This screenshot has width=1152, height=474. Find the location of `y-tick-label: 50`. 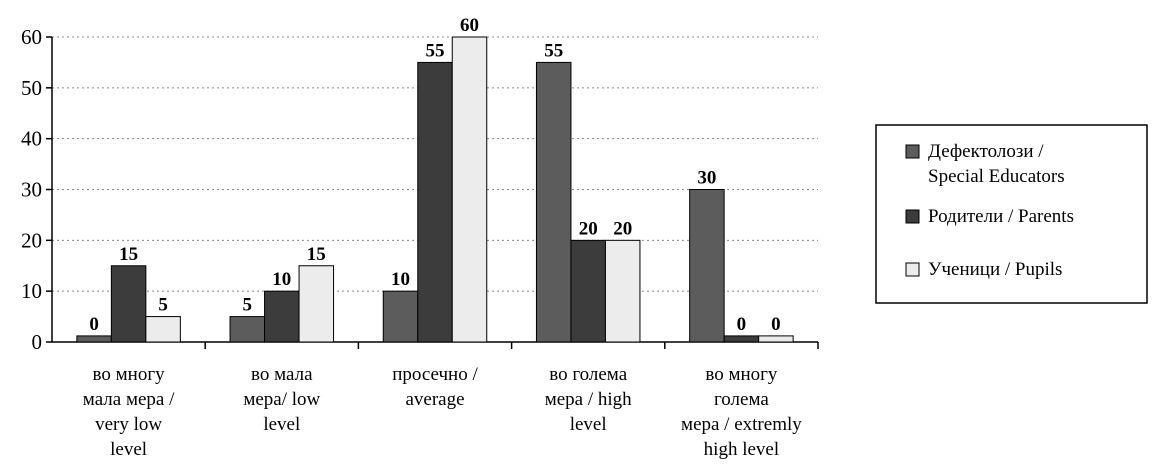

y-tick-label: 50 is located at coordinates (31, 88).